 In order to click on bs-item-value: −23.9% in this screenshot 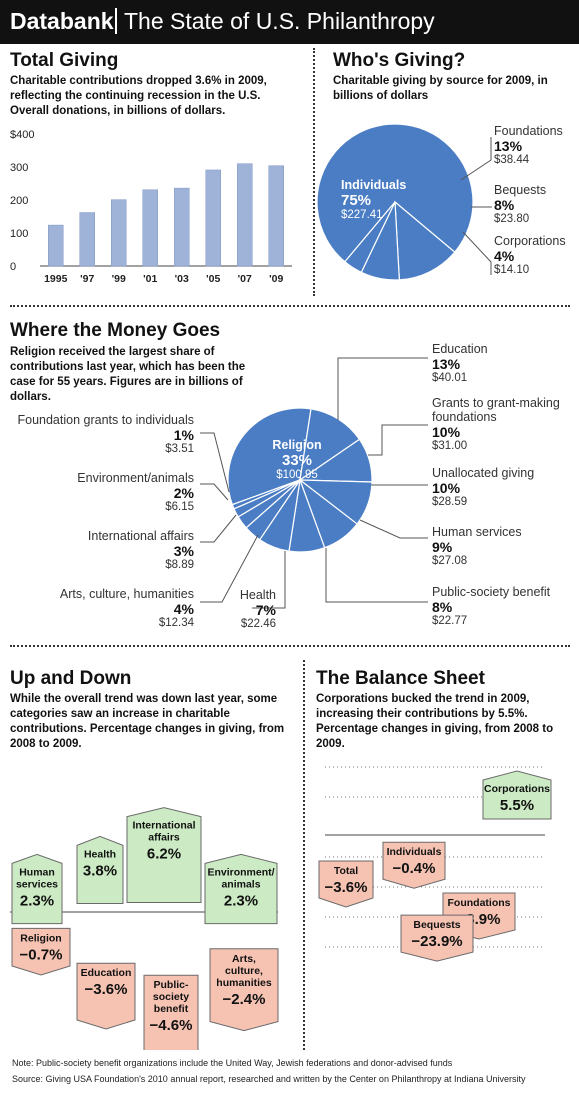, I will do `click(436, 941)`.